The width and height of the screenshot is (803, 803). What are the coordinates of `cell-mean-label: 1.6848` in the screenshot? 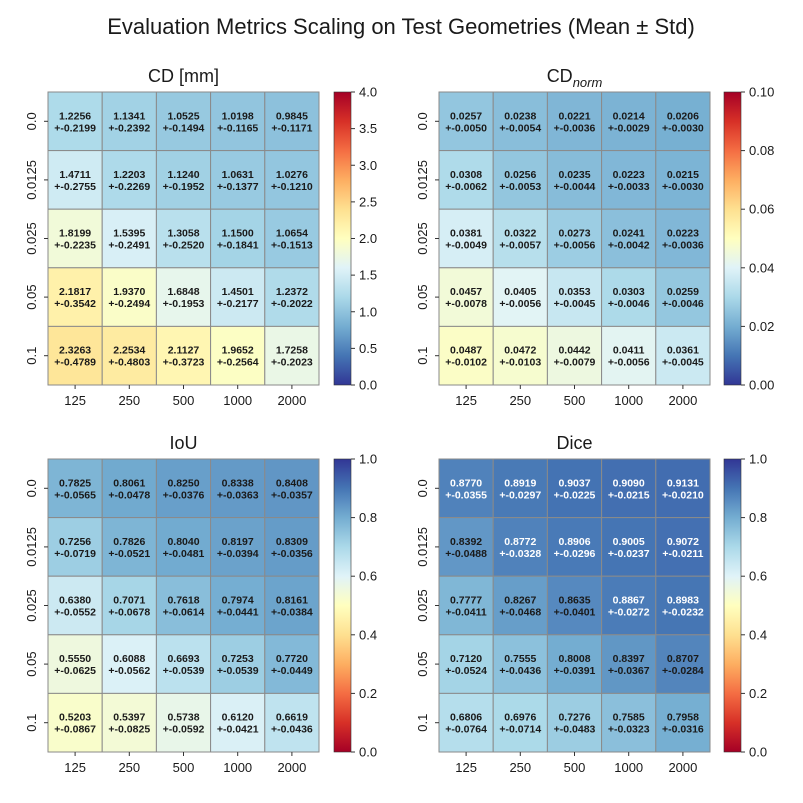 It's located at (183, 292).